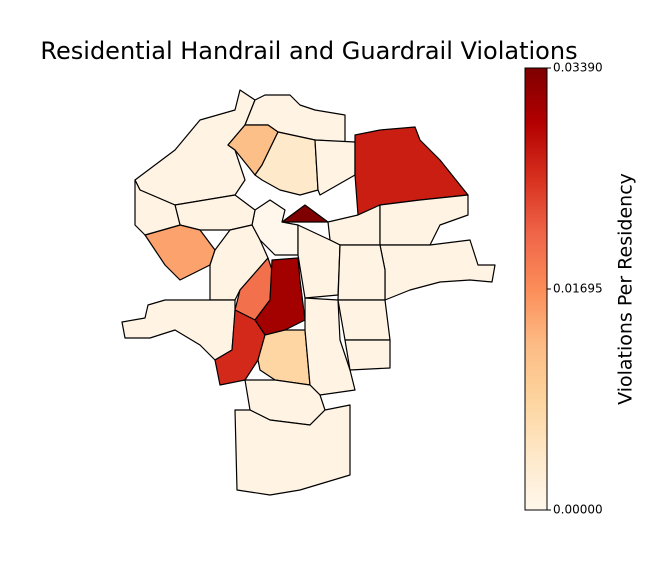  What do you see at coordinates (536, 289) in the screenshot?
I see `colorbar` at bounding box center [536, 289].